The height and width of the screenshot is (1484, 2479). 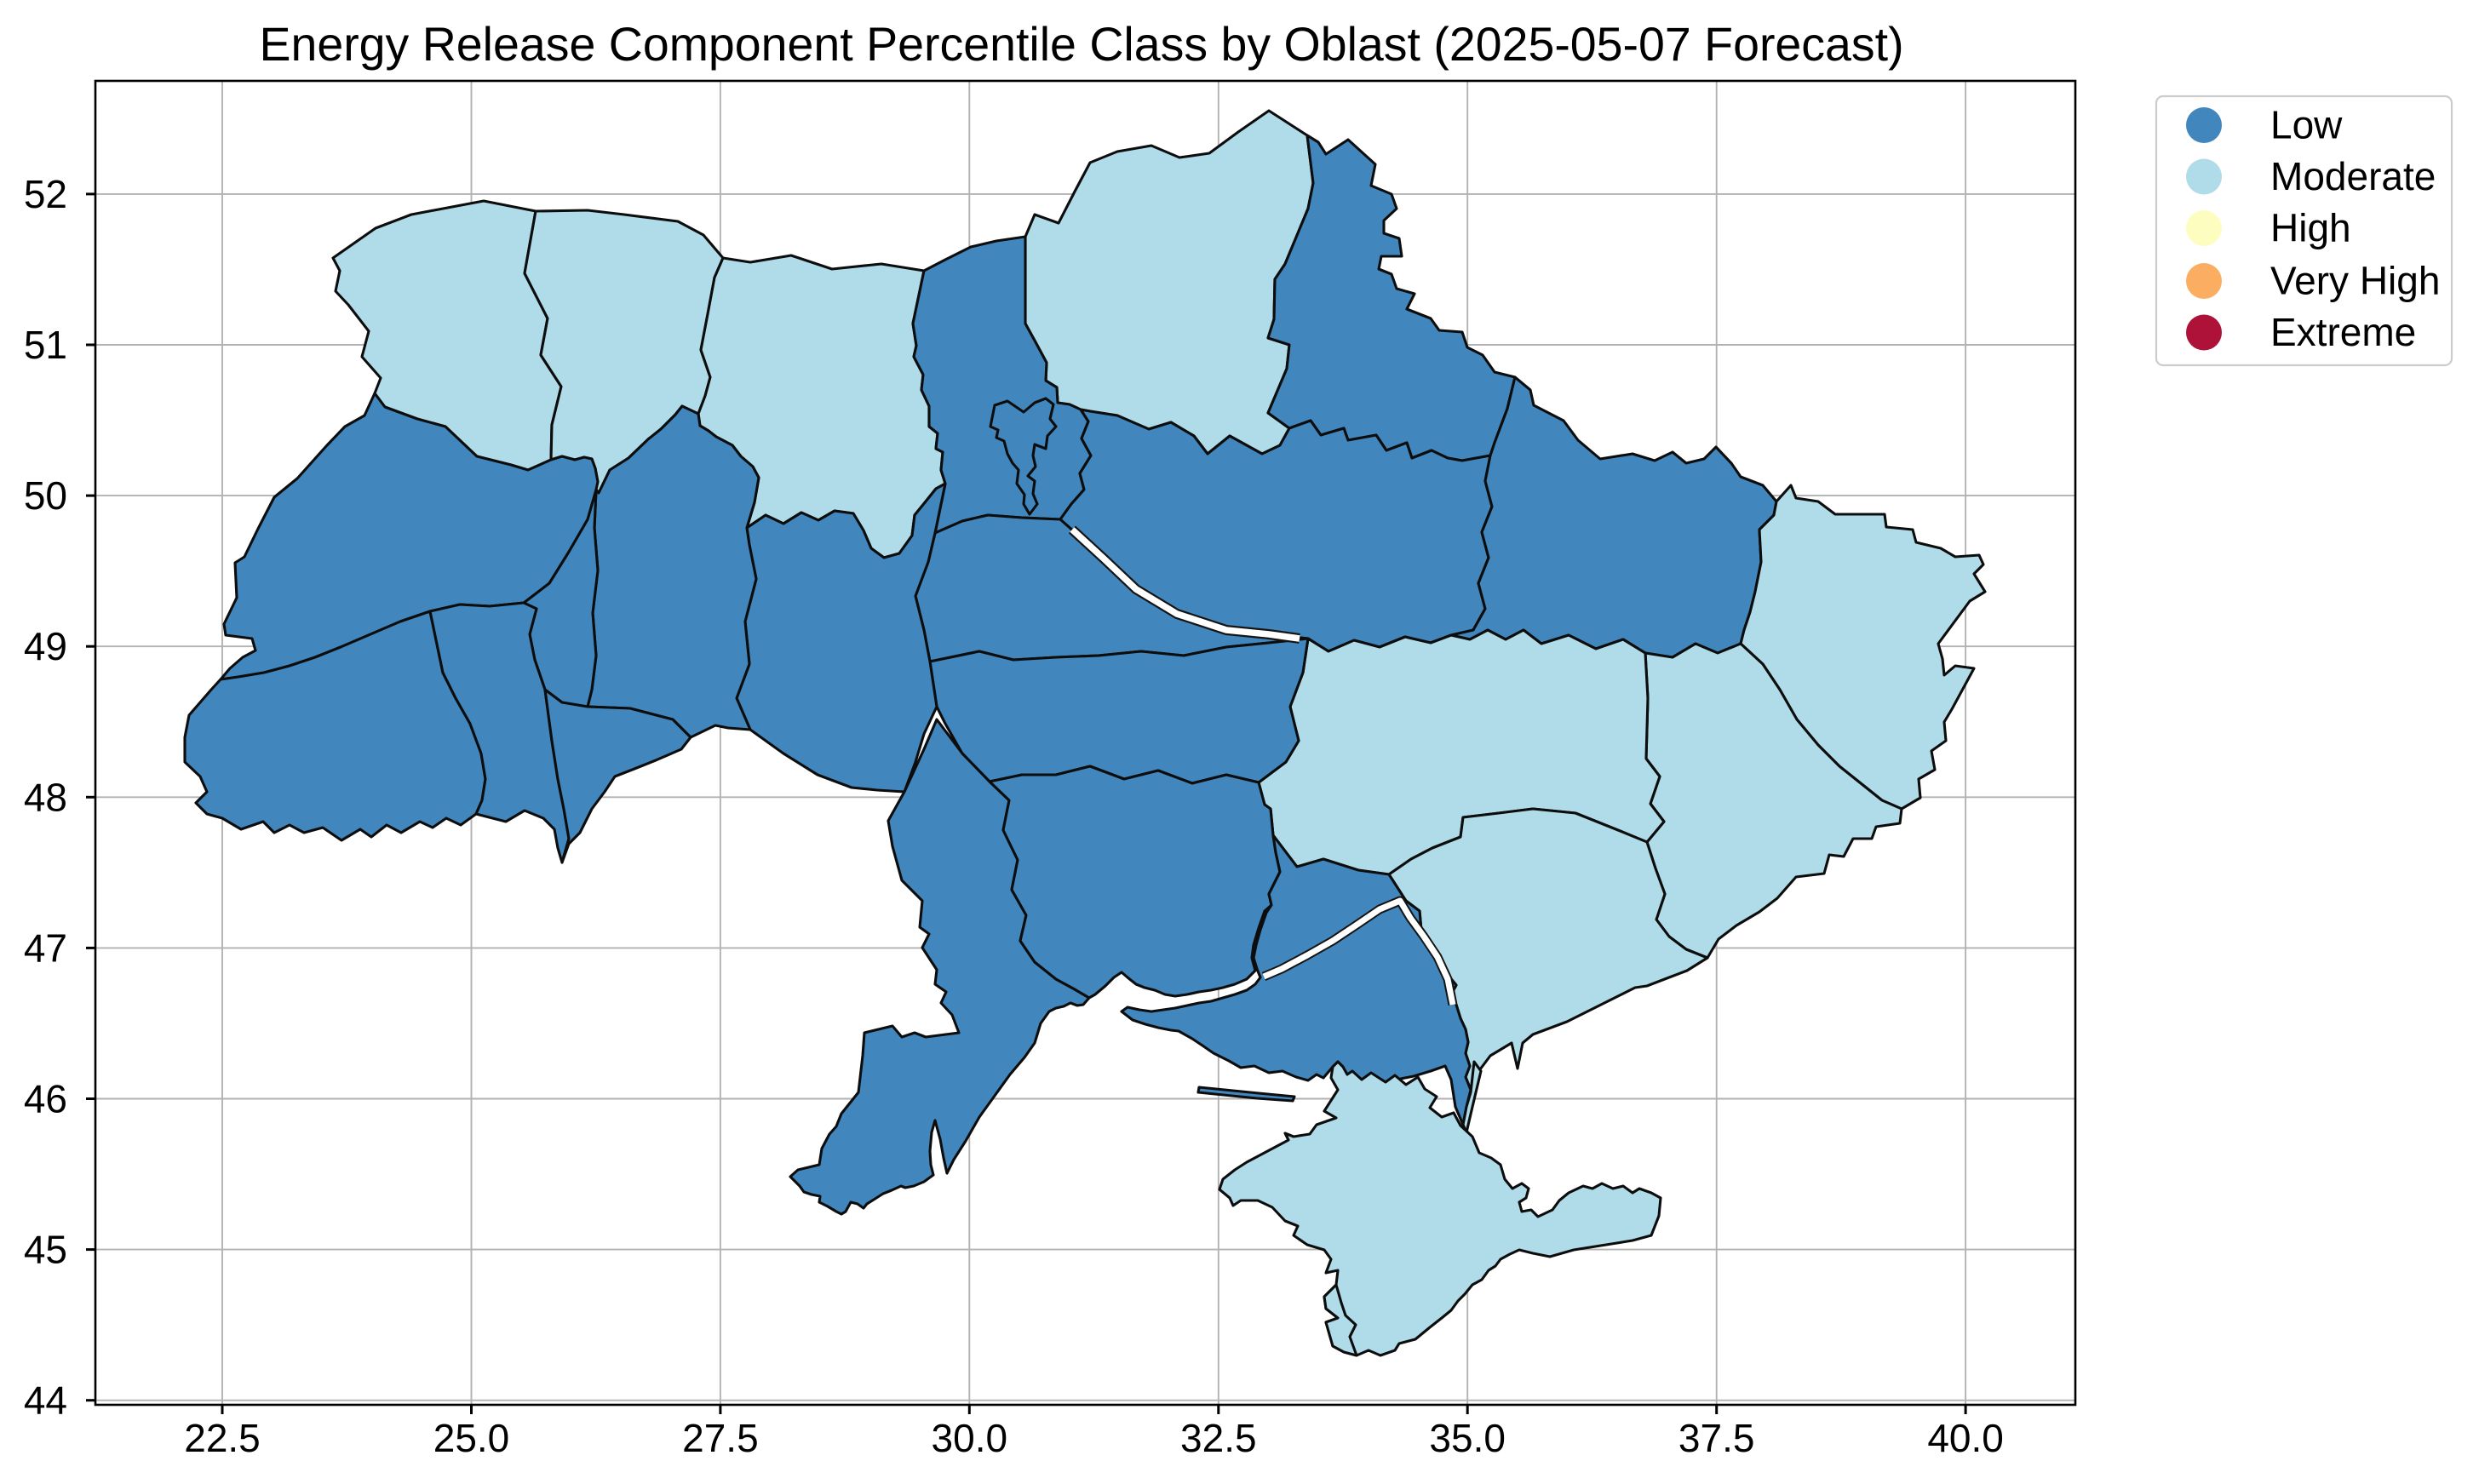 What do you see at coordinates (45, 1250) in the screenshot?
I see `svg-text: 45` at bounding box center [45, 1250].